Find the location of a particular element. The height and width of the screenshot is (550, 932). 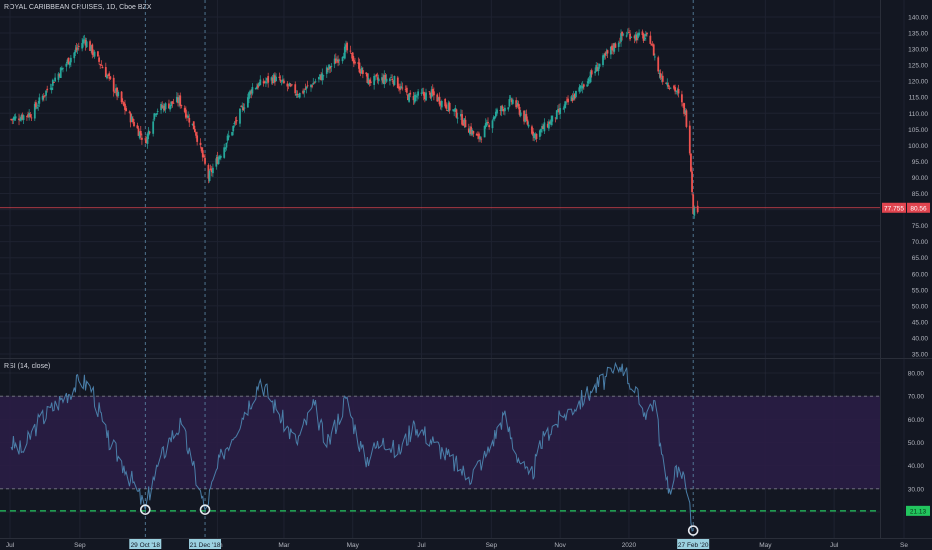

price-tick-label: 95.00 is located at coordinates (920, 162).